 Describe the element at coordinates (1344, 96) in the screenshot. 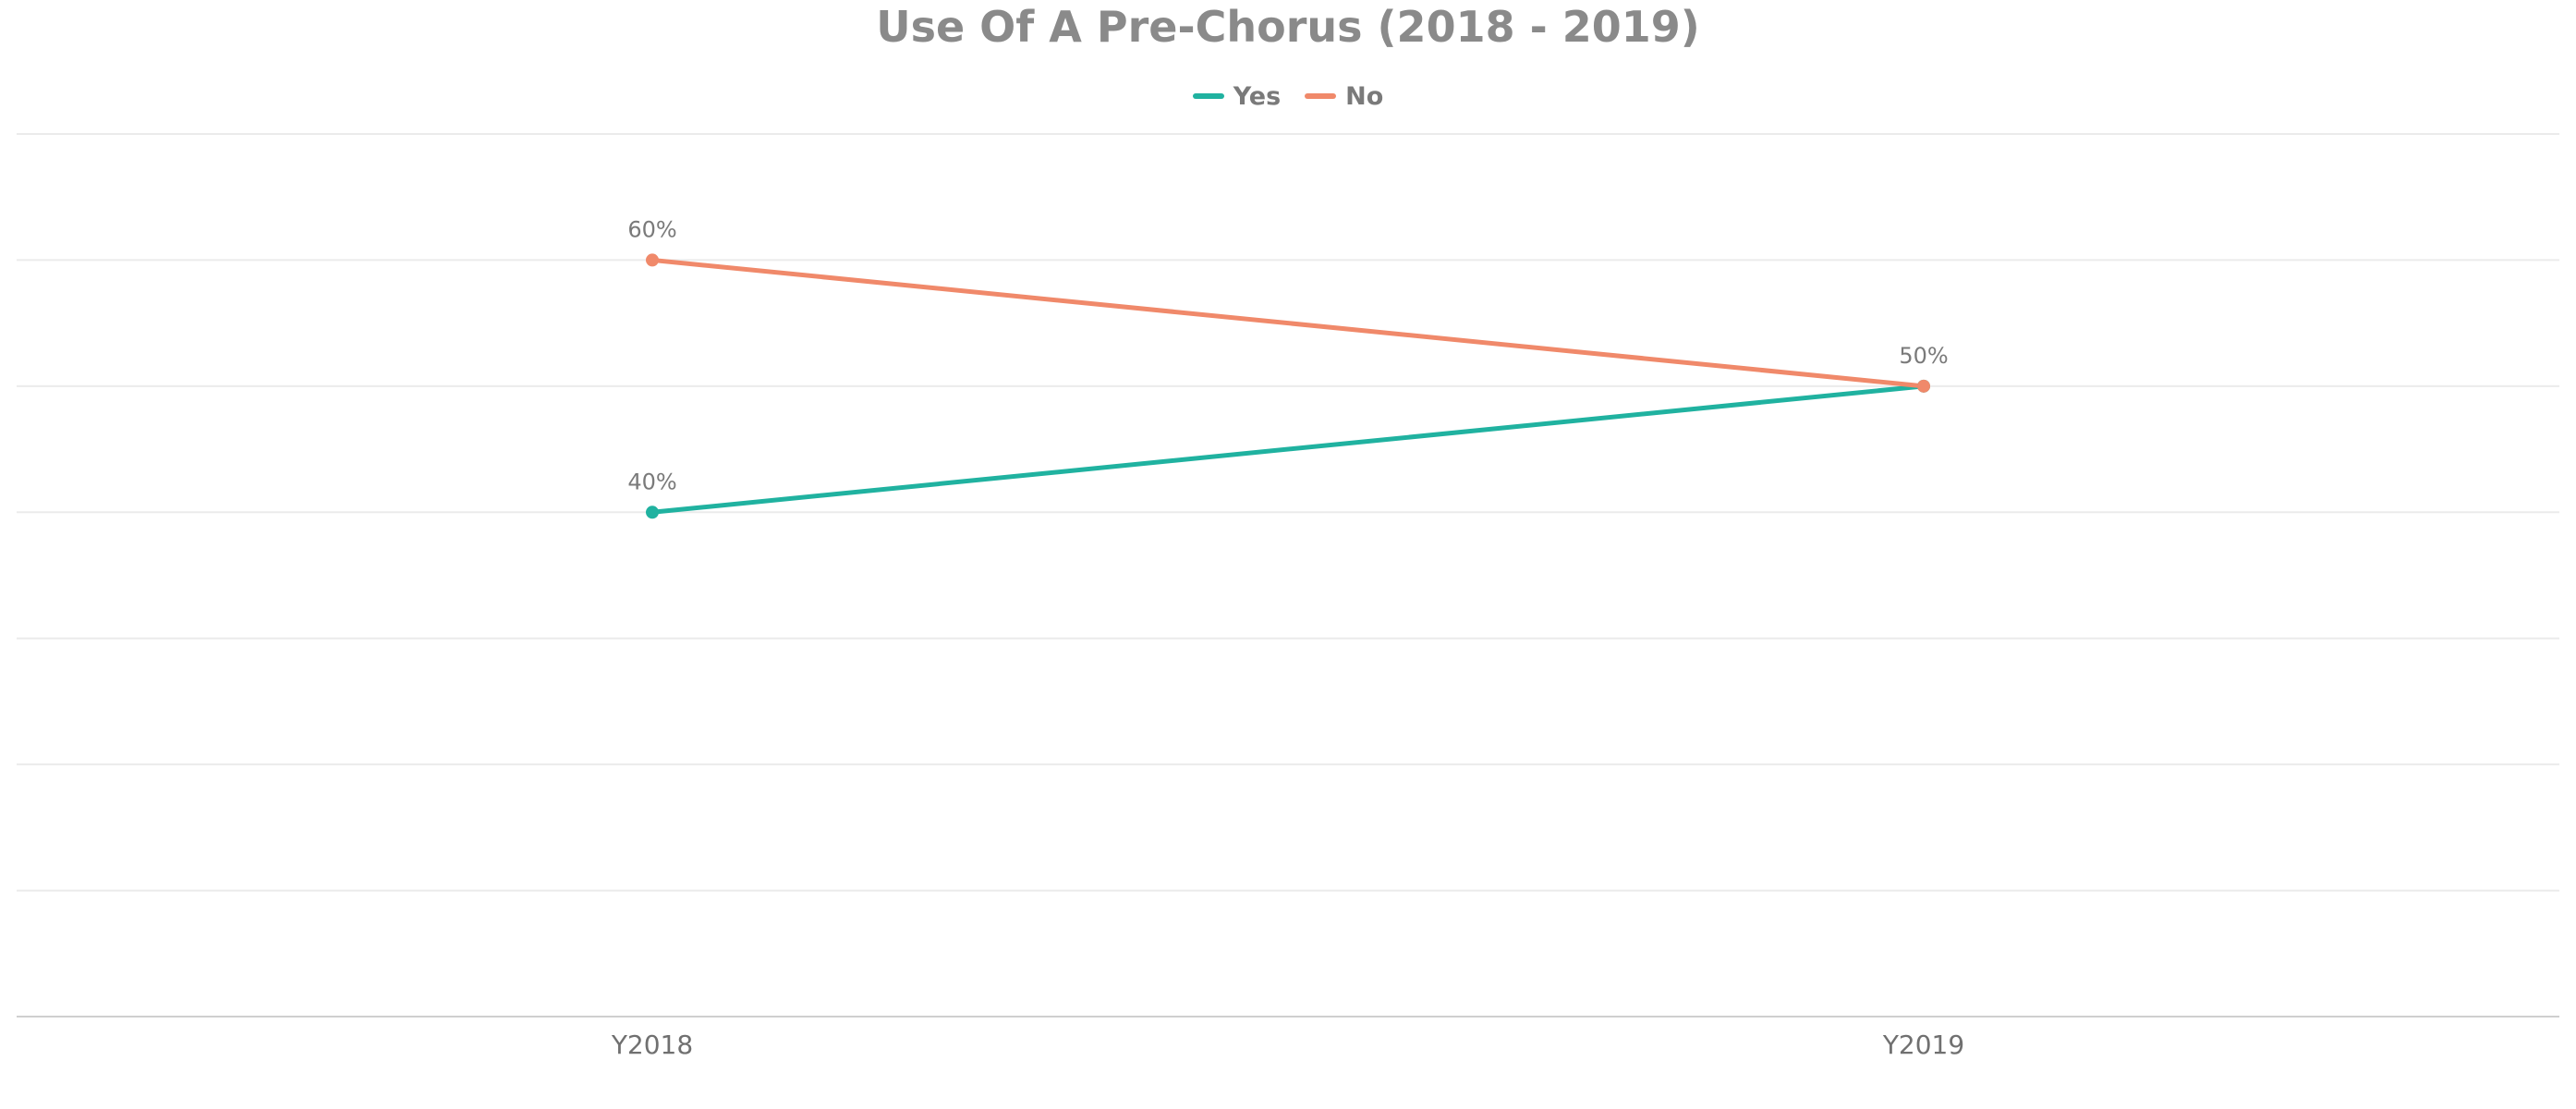

I see `legend-item-no: No` at that location.